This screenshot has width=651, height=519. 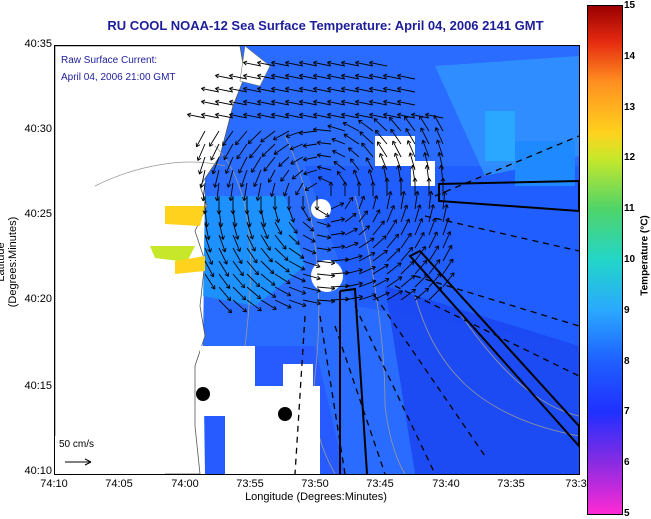 What do you see at coordinates (627, 361) in the screenshot?
I see `colorbar-tick: 8` at bounding box center [627, 361].